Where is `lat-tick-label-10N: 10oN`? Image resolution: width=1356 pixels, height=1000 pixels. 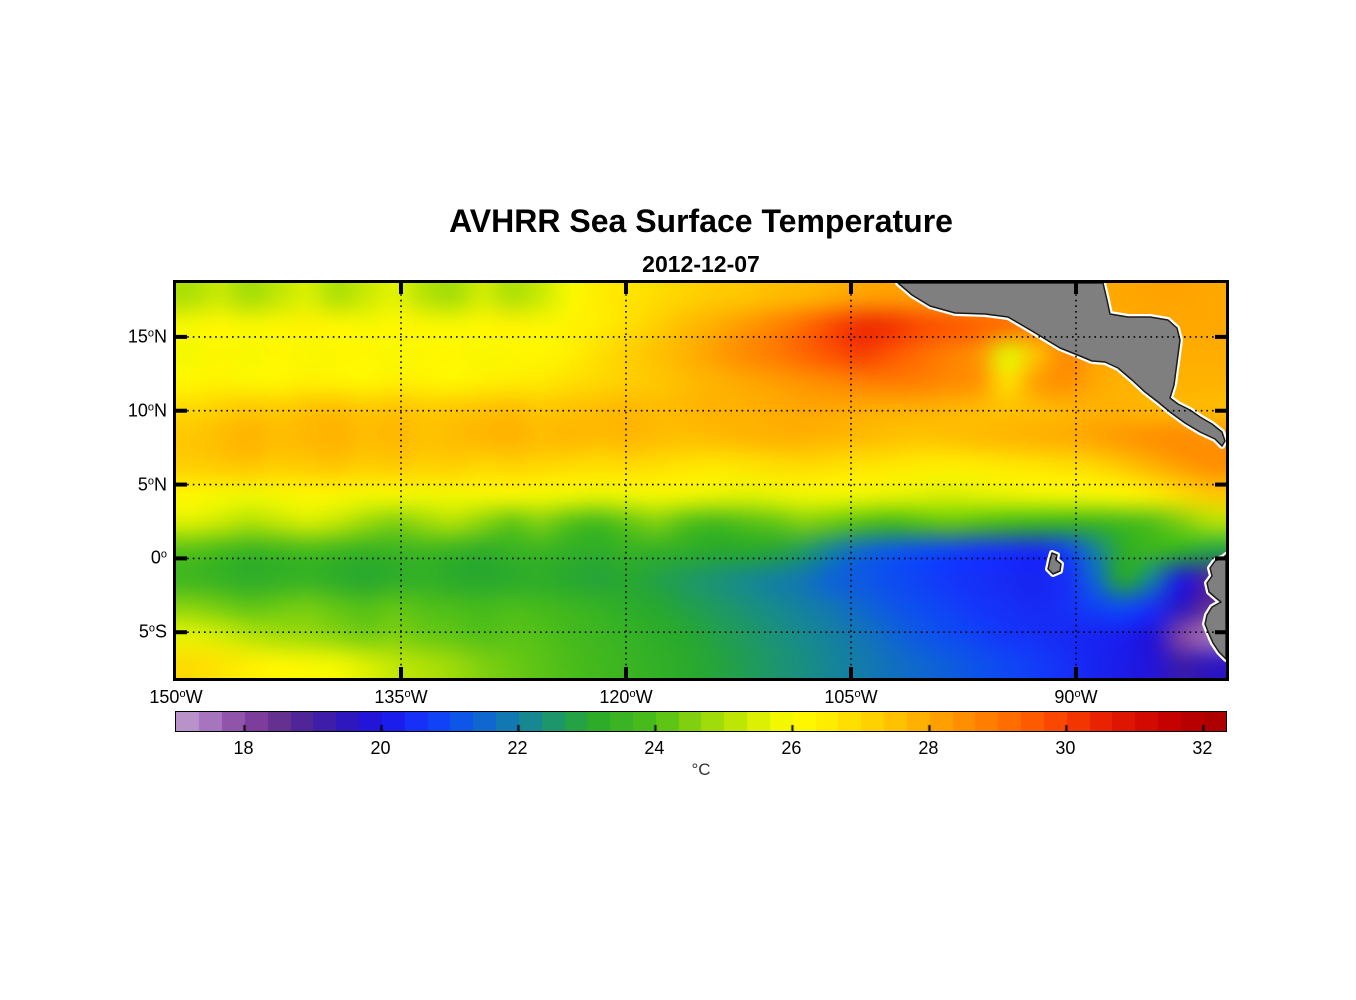
lat-tick-label-10N: 10oN is located at coordinates (147, 410).